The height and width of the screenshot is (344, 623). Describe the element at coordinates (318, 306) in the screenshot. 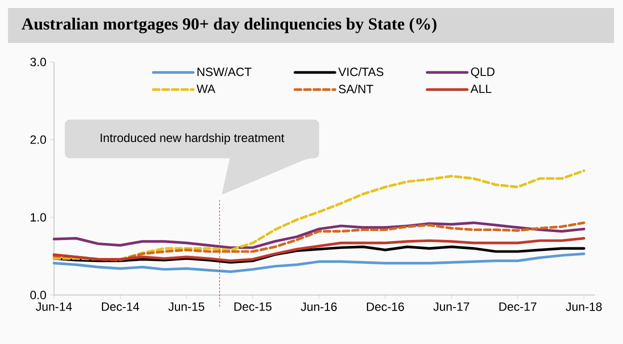

I see `x-tick-label: Jun-16` at that location.